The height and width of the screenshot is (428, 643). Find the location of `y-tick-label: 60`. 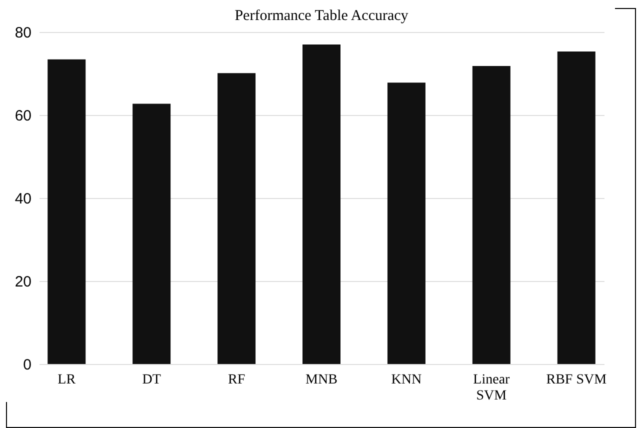

y-tick-label: 60 is located at coordinates (23, 116).